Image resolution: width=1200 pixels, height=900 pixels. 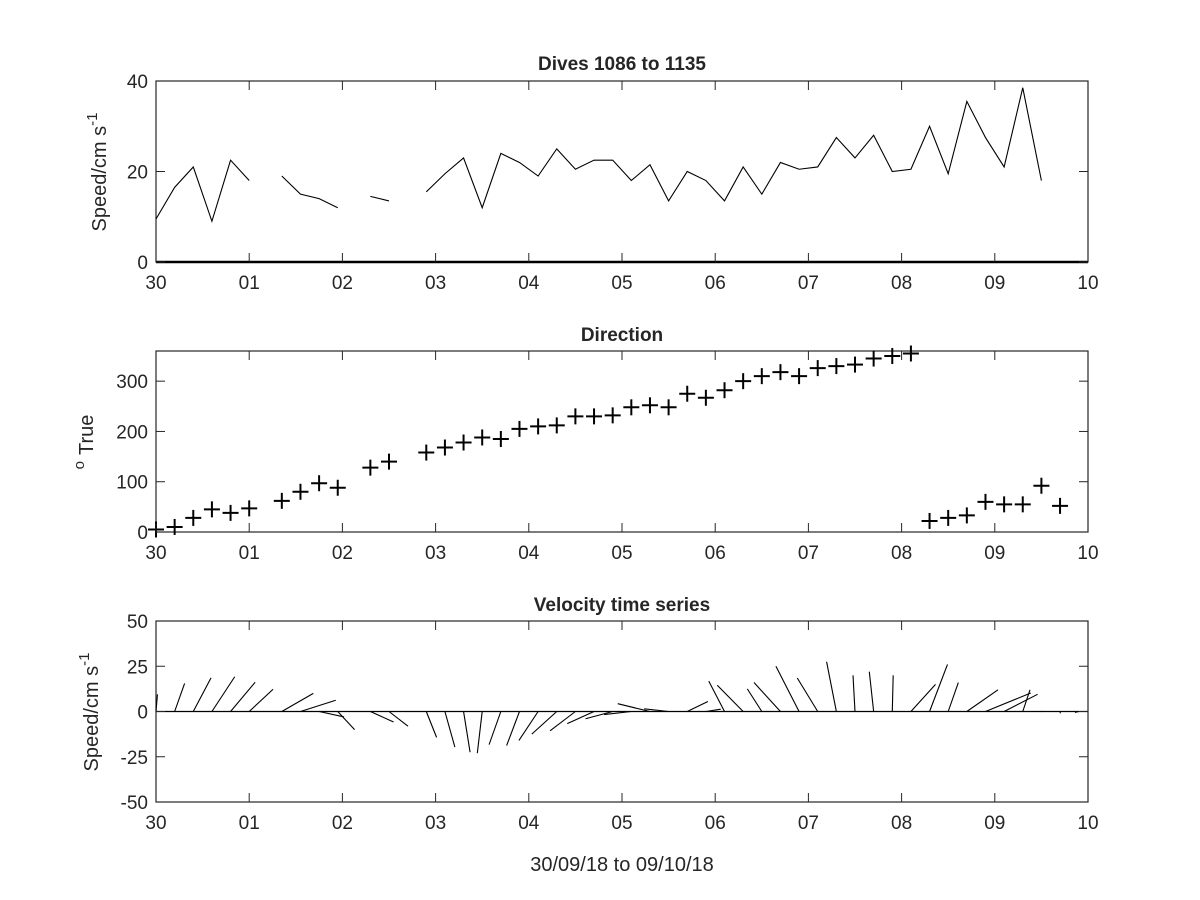 What do you see at coordinates (622, 605) in the screenshot?
I see `velocity-chart-title: Velocity time series` at bounding box center [622, 605].